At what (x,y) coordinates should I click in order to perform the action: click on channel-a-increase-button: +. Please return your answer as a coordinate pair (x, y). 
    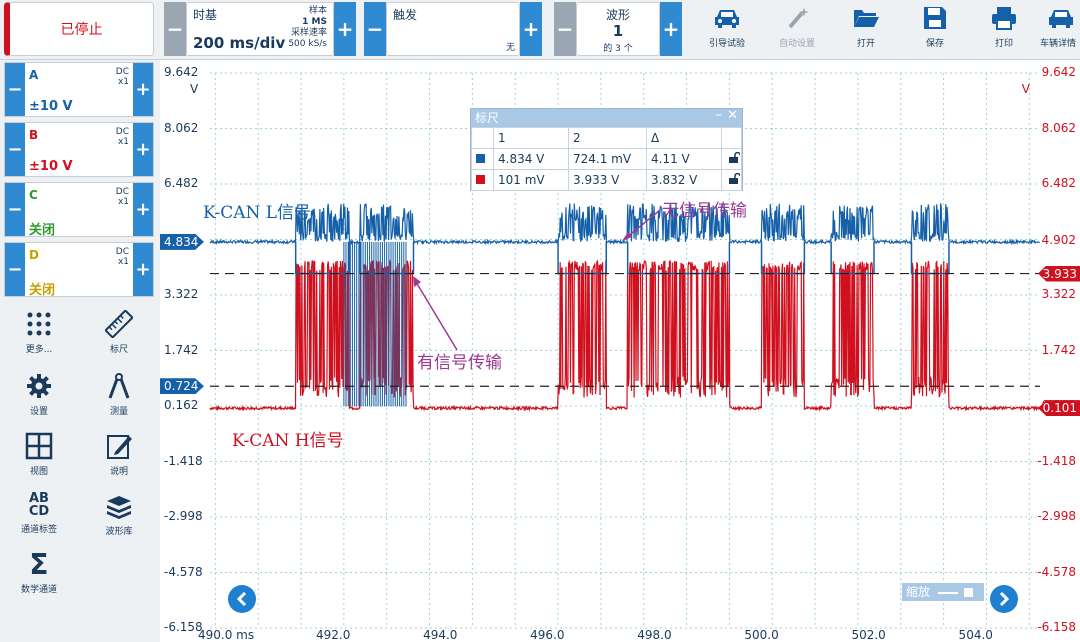
    Looking at the image, I should click on (143, 89).